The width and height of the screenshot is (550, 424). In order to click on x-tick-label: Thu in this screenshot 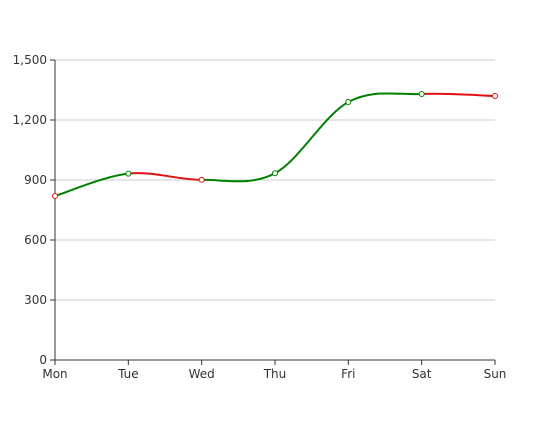, I will do `click(275, 374)`.